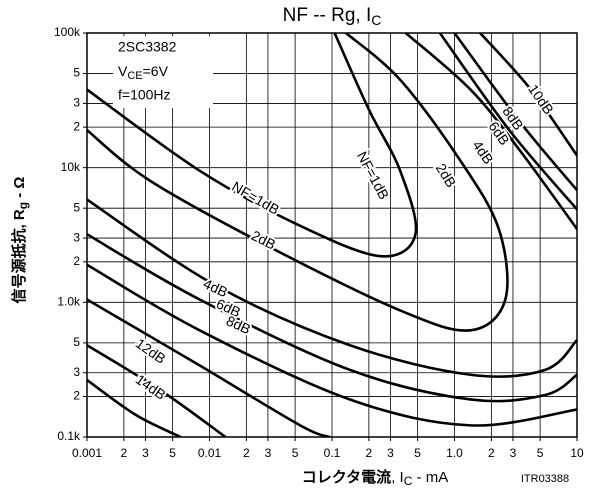 This screenshot has width=597, height=496. Describe the element at coordinates (454, 453) in the screenshot. I see `x-tick-label: 1.0` at that location.